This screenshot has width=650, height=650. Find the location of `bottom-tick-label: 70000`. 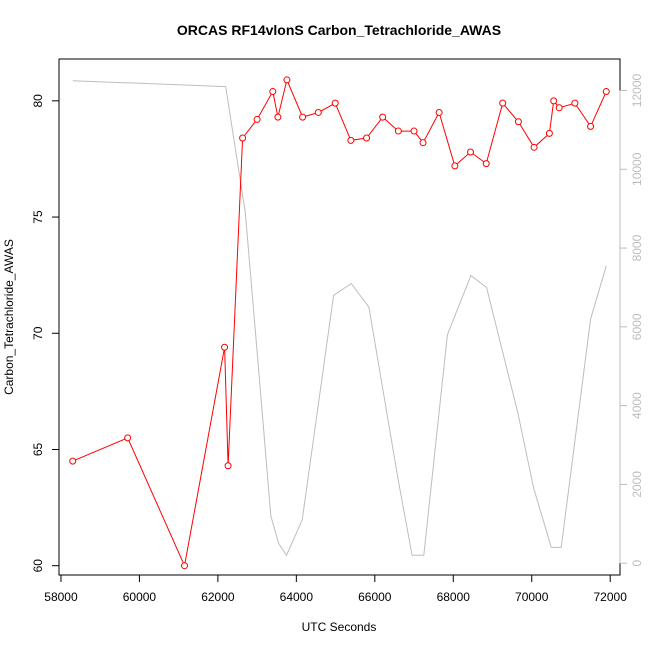

bottom-tick-label: 70000 is located at coordinates (532, 597).